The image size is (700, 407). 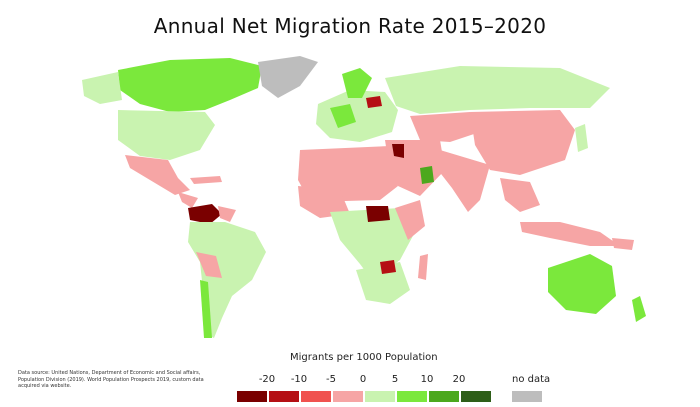 What do you see at coordinates (205, 214) in the screenshot?
I see `region-venezuela` at bounding box center [205, 214].